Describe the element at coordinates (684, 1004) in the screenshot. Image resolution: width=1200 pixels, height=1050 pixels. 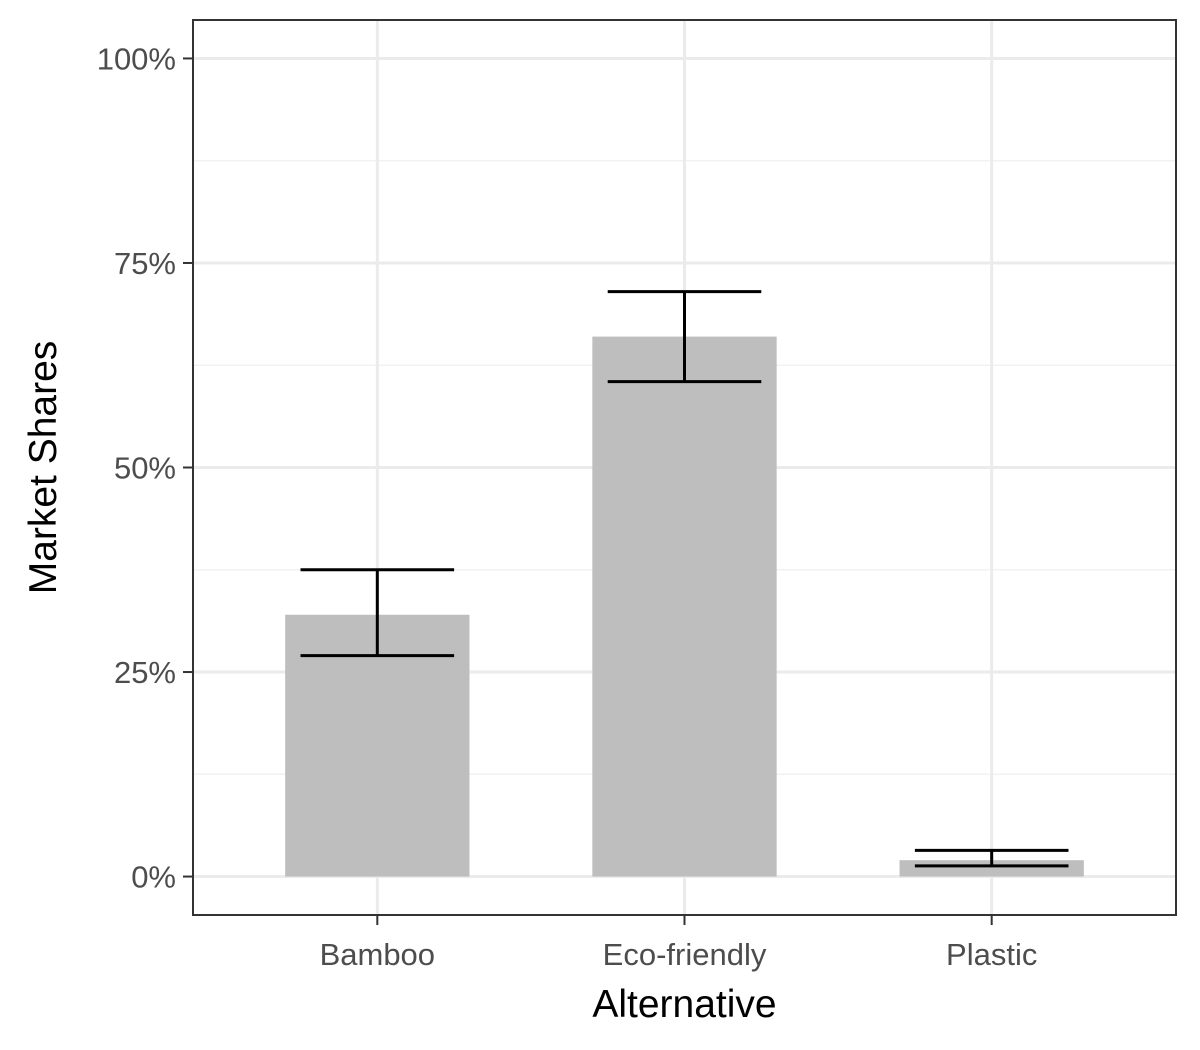
I see `x-axis-title: Alternative` at that location.